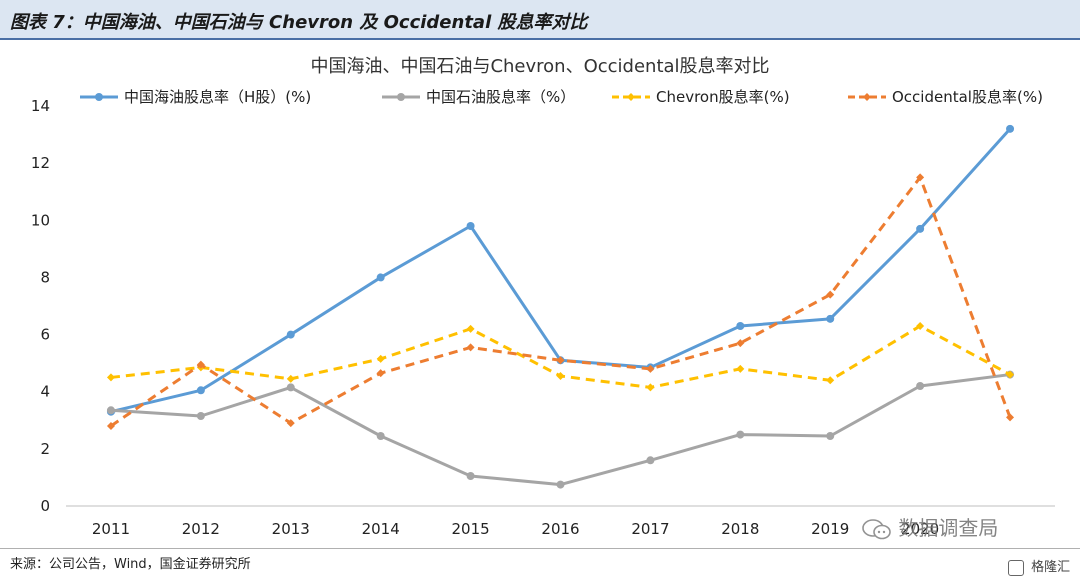 This screenshot has width=1080, height=580. What do you see at coordinates (540, 548) in the screenshot?
I see `footer-divider` at bounding box center [540, 548].